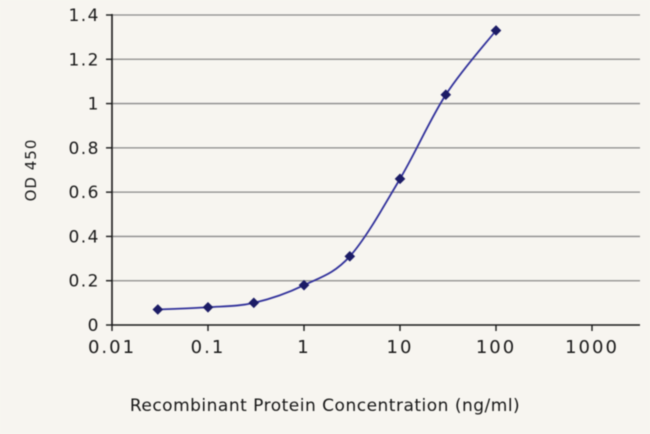  I want to click on y-tick-label: 0.4, so click(84, 237).